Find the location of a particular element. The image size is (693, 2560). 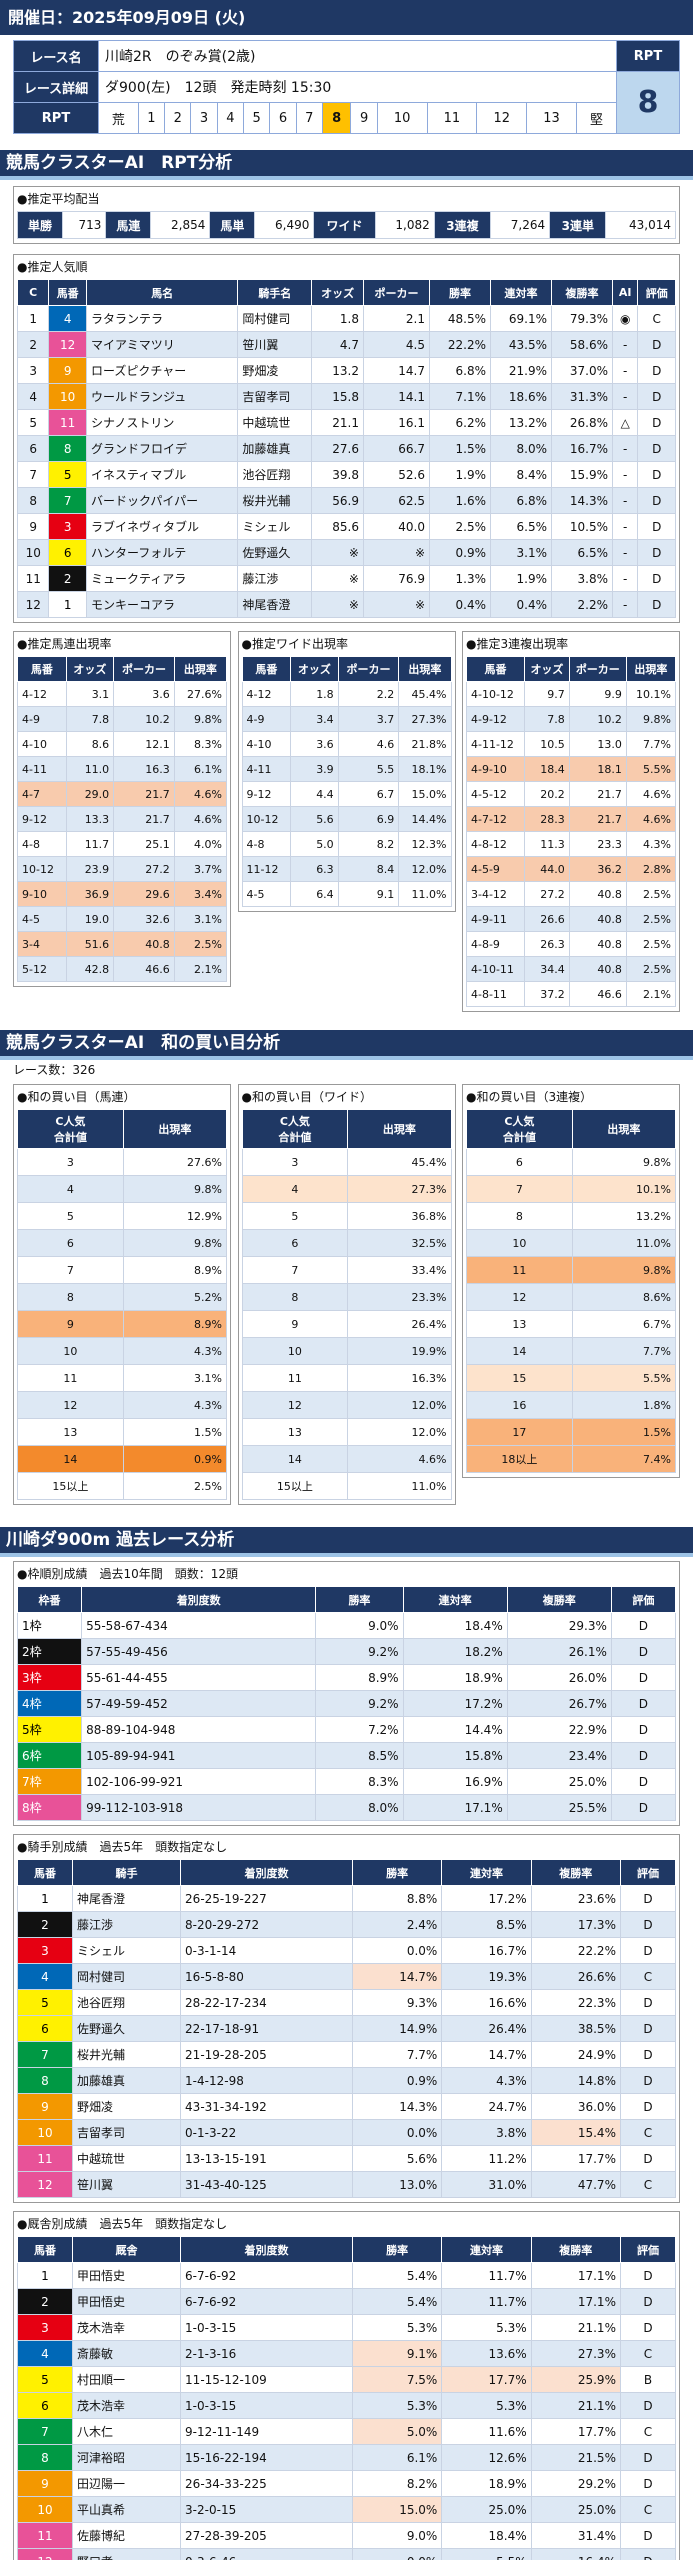

column-header: オッズ is located at coordinates (547, 669).